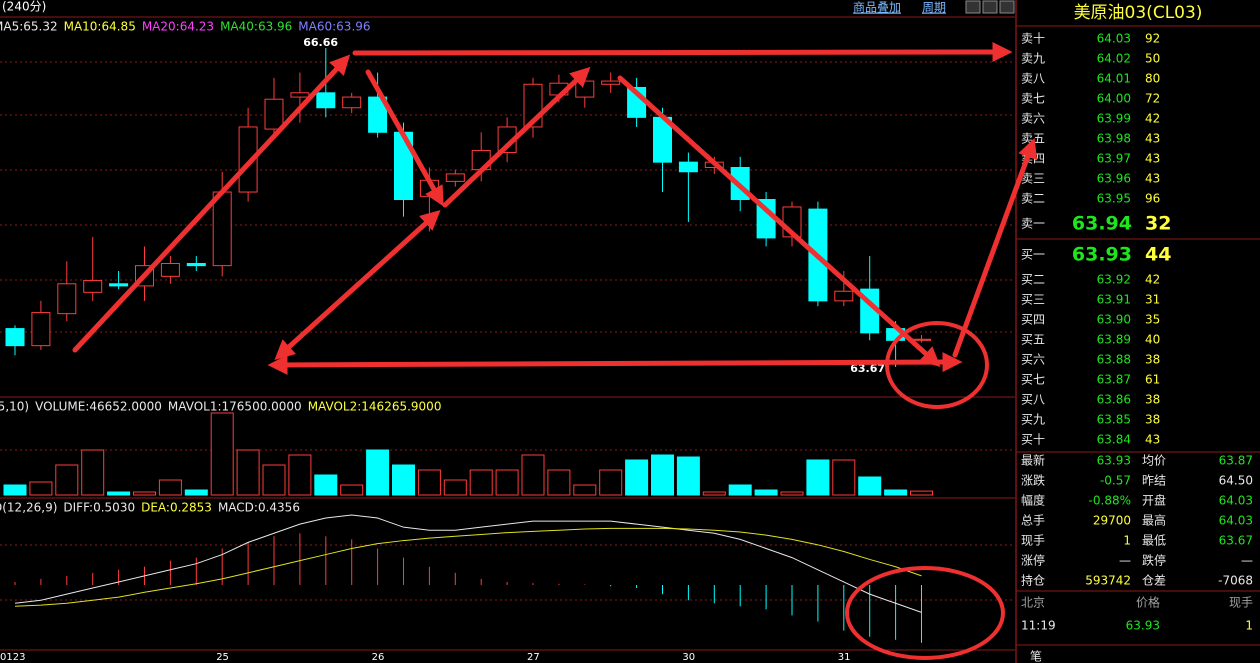 Image resolution: width=1260 pixels, height=663 pixels. Describe the element at coordinates (1158, 255) in the screenshot. I see `level-volume: 44` at that location.